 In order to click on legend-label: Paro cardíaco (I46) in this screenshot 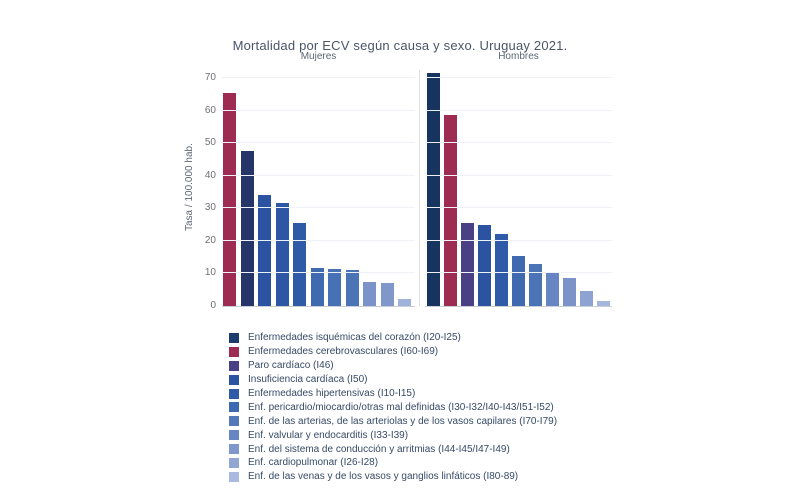, I will do `click(291, 366)`.